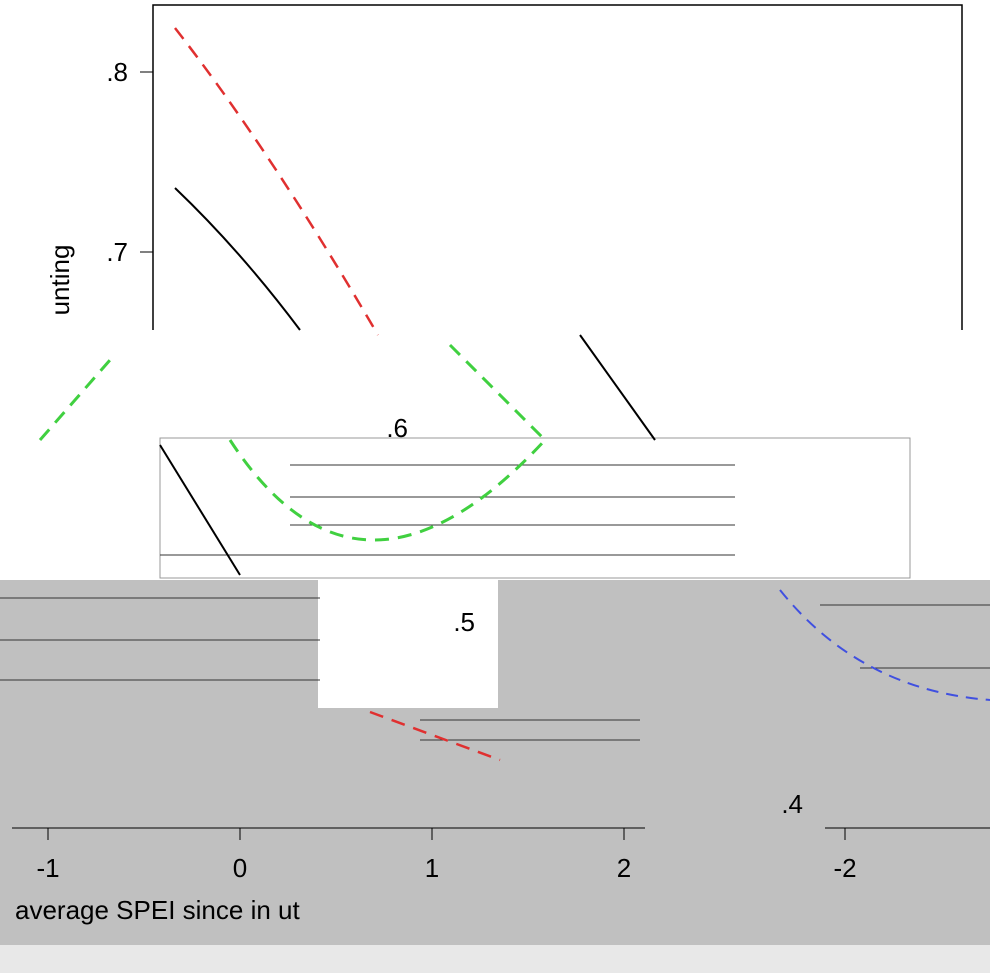 The height and width of the screenshot is (973, 990). Describe the element at coordinates (117, 72) in the screenshot. I see `y-tick-label: .8` at that location.